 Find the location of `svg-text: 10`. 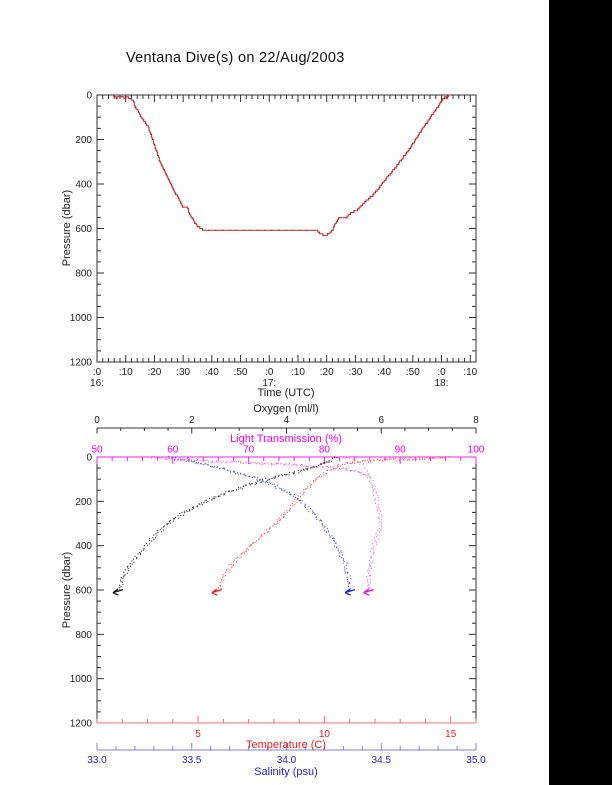

svg-text: 10 is located at coordinates (325, 734).